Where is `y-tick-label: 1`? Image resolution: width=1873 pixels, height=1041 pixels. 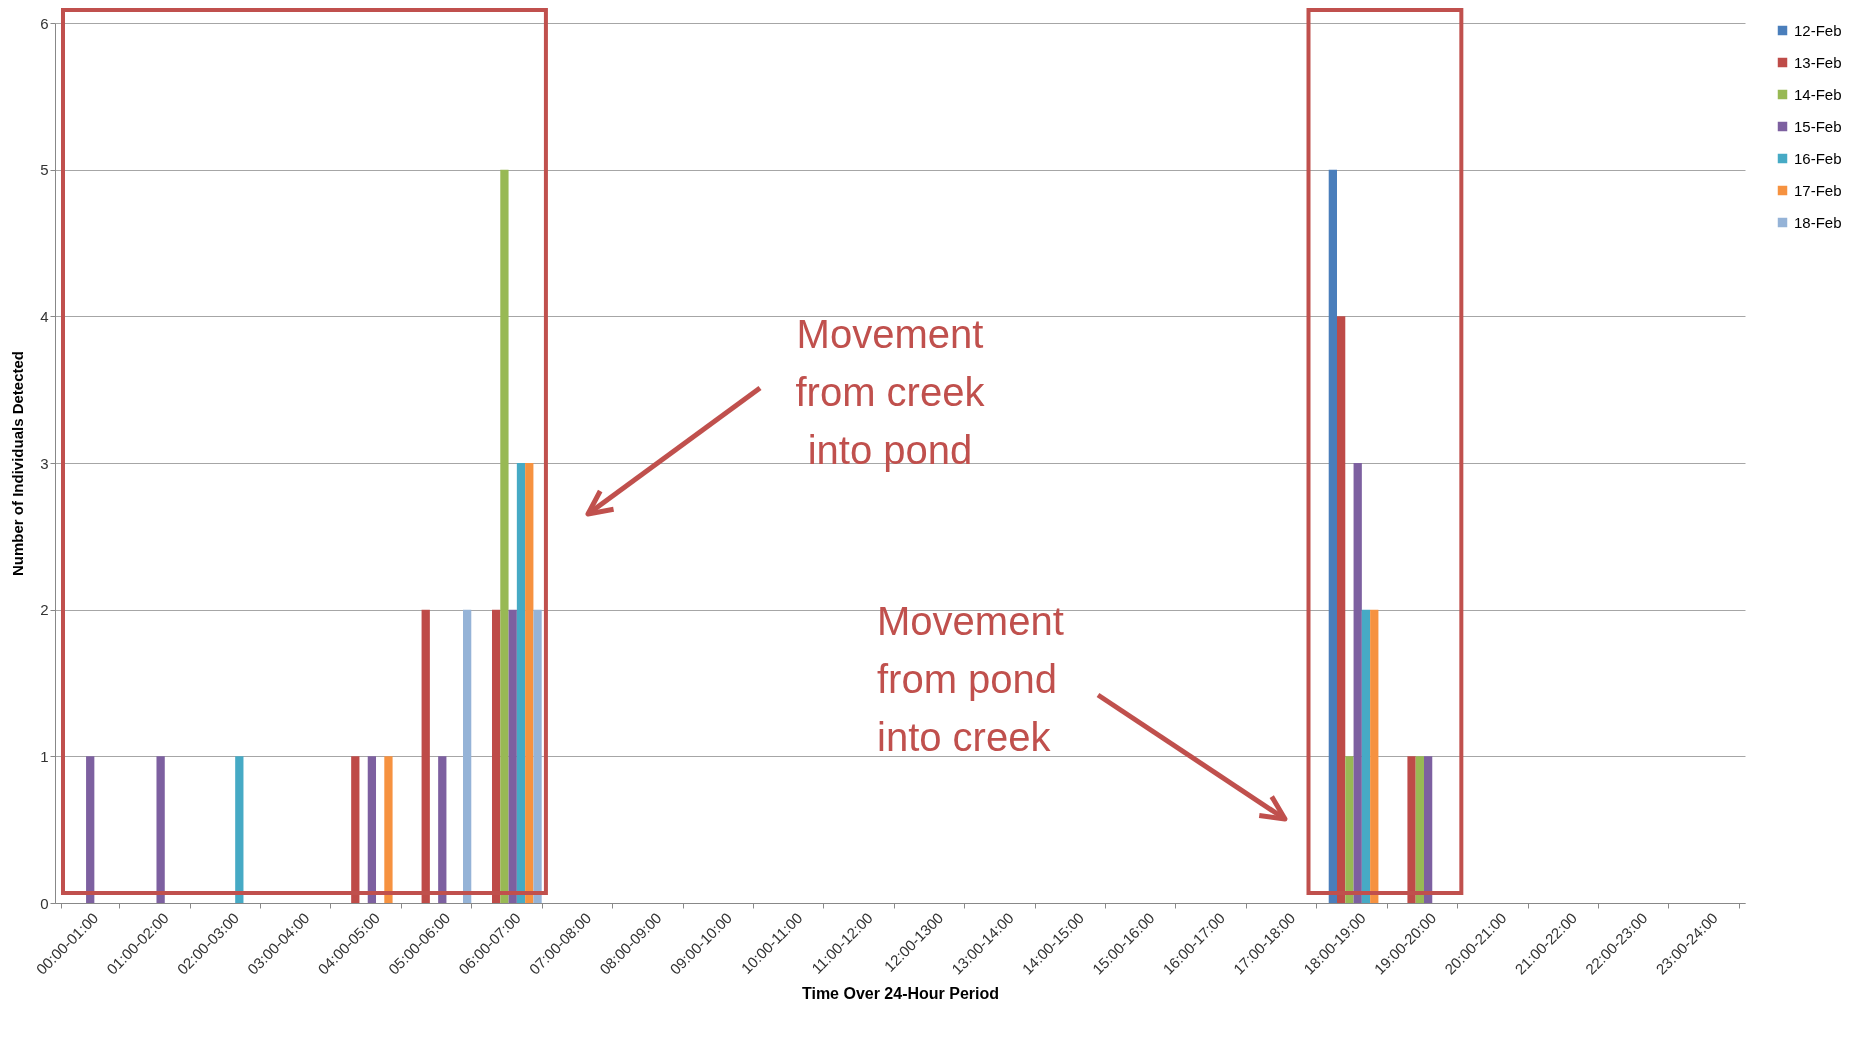
y-tick-label: 1 is located at coordinates (44, 756).